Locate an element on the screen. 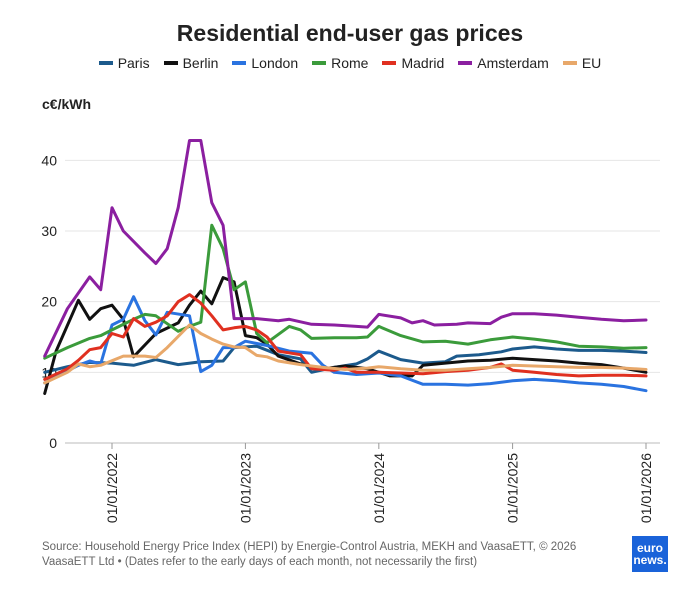  y-tick-label: 40 is located at coordinates (49, 160).